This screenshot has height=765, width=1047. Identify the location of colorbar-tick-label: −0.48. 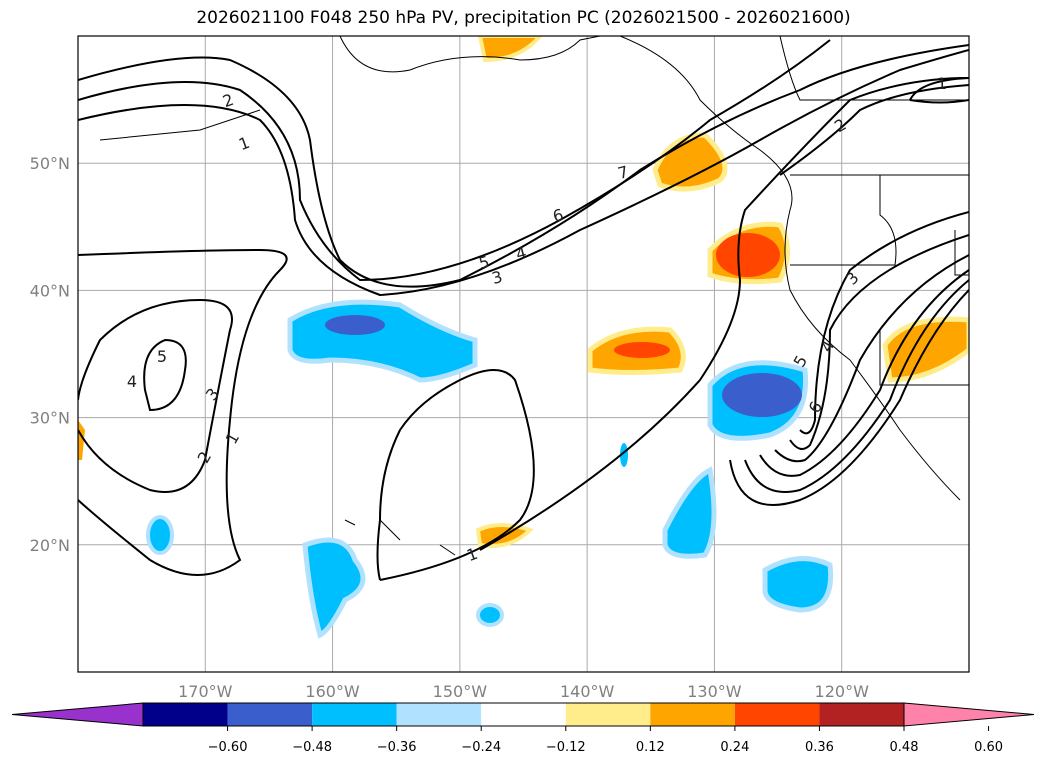
(312, 747).